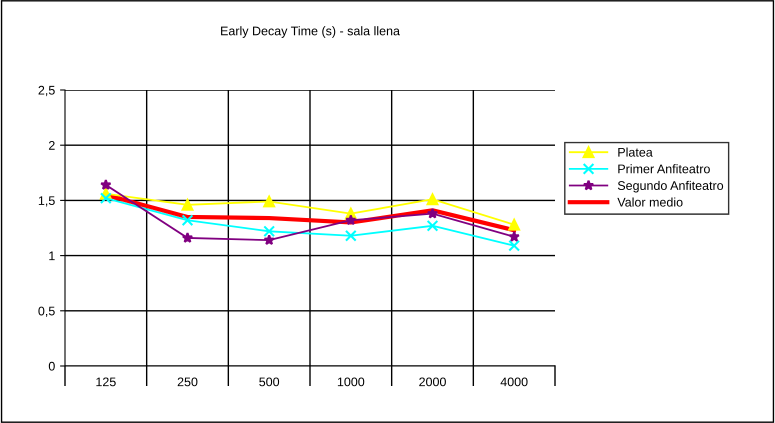 This screenshot has width=775, height=423. Describe the element at coordinates (269, 381) in the screenshot. I see `x-tick-label: 500` at that location.